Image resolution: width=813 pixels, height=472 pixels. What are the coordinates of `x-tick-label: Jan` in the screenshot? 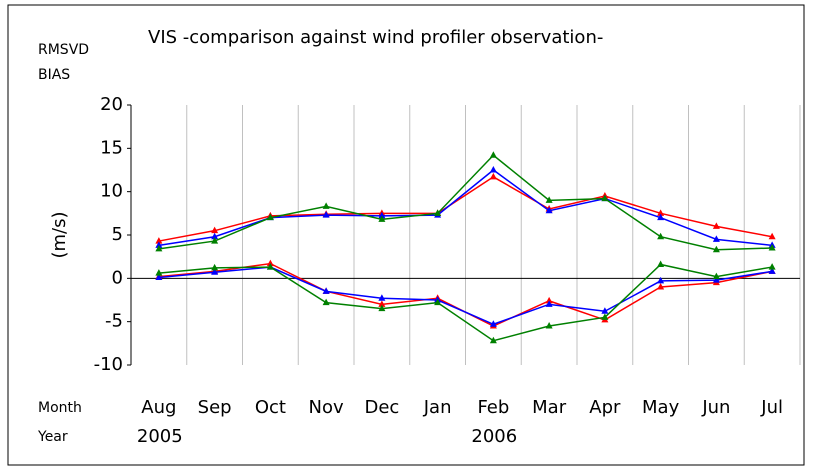 It's located at (437, 407).